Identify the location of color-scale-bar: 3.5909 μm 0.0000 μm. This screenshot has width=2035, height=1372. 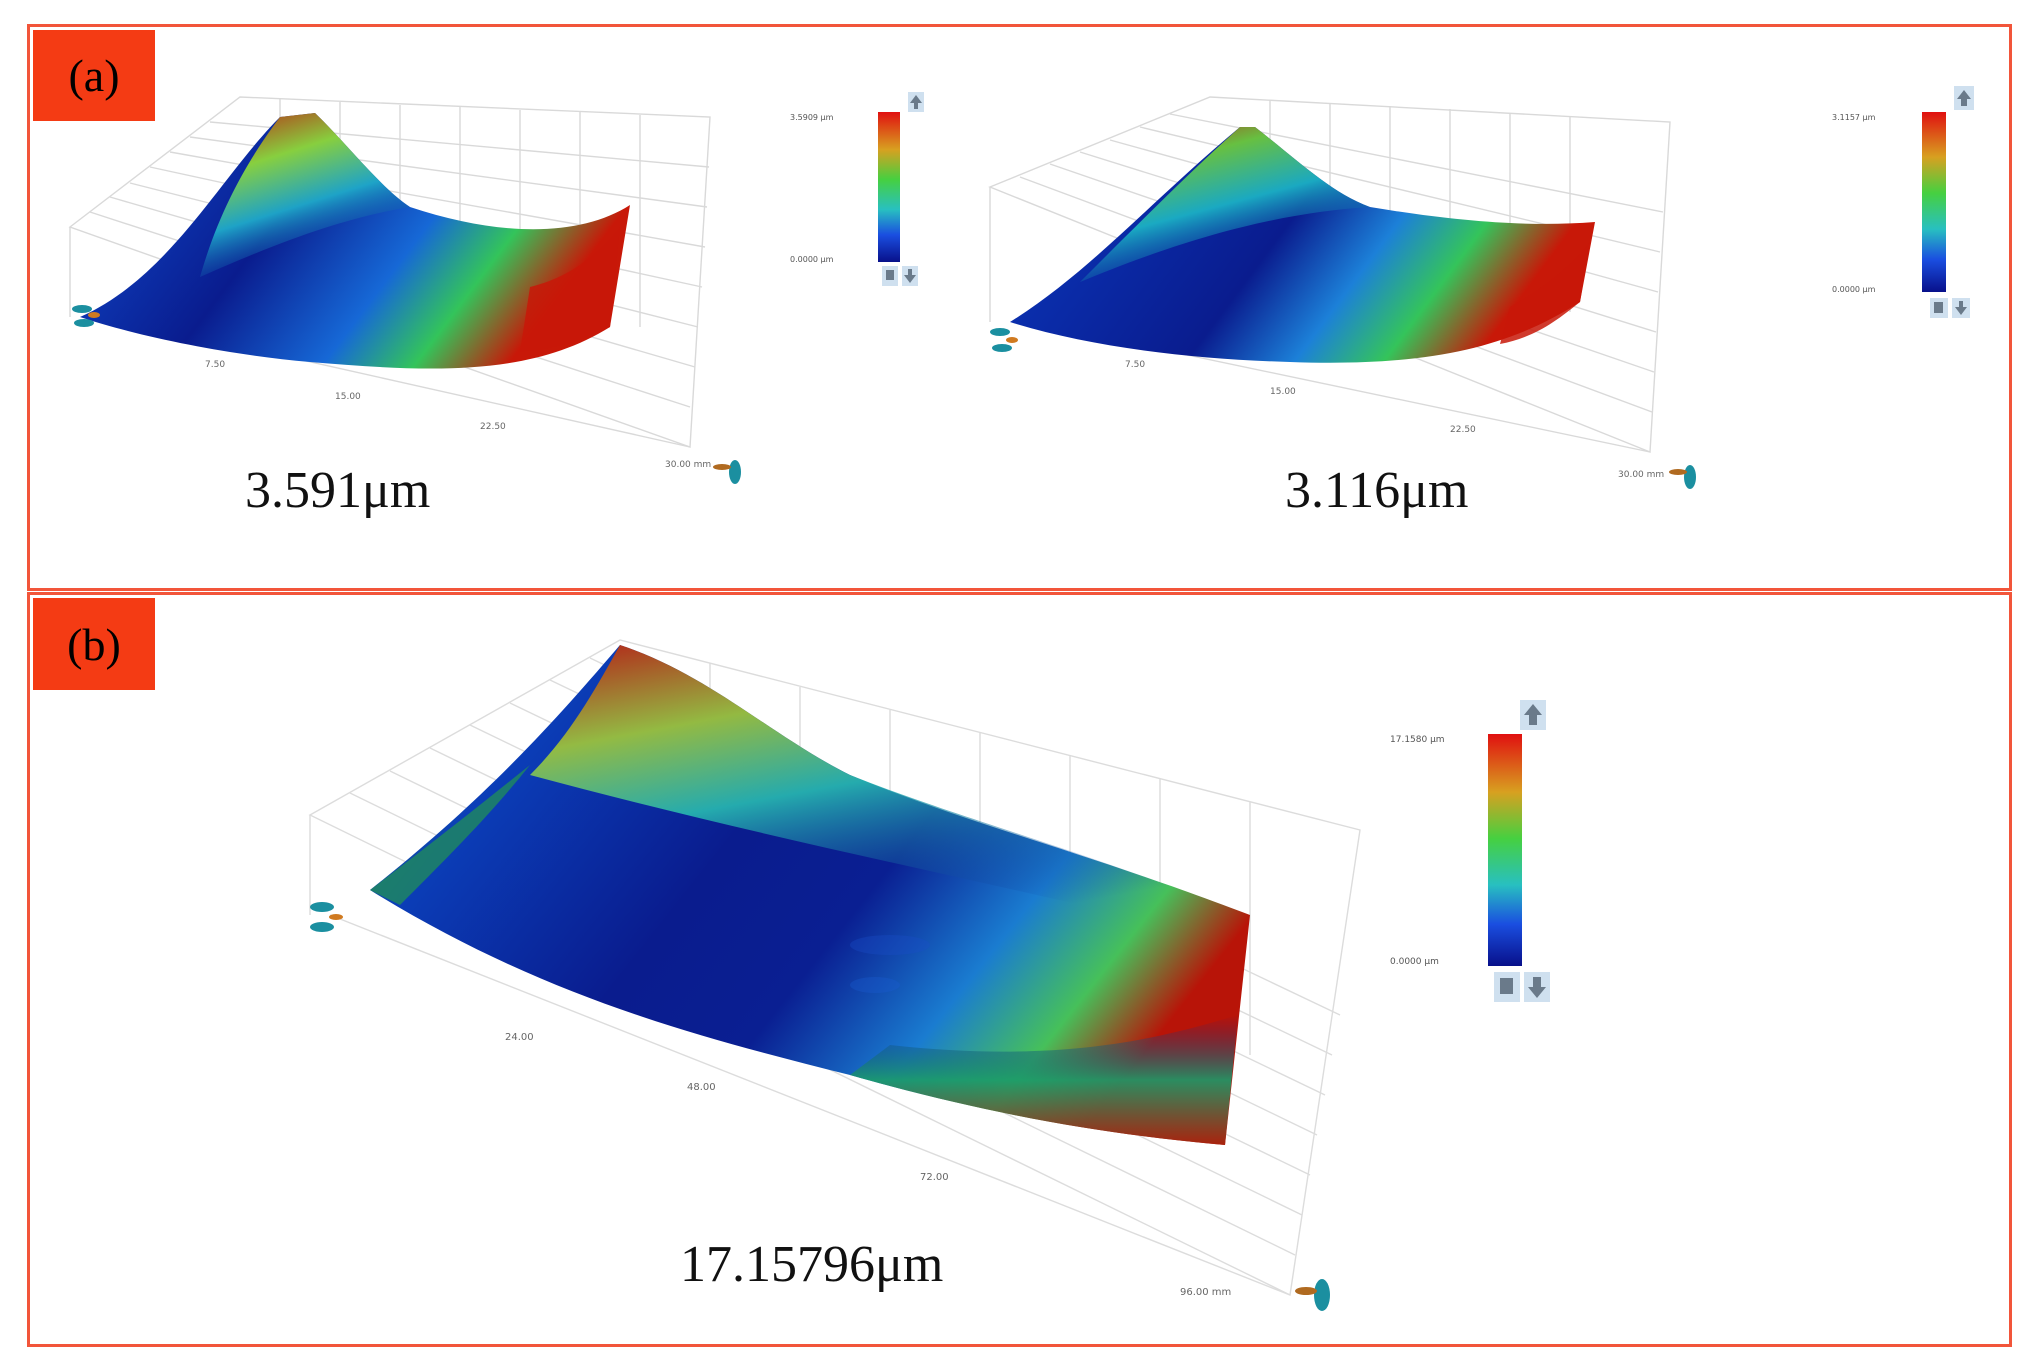
(857, 189).